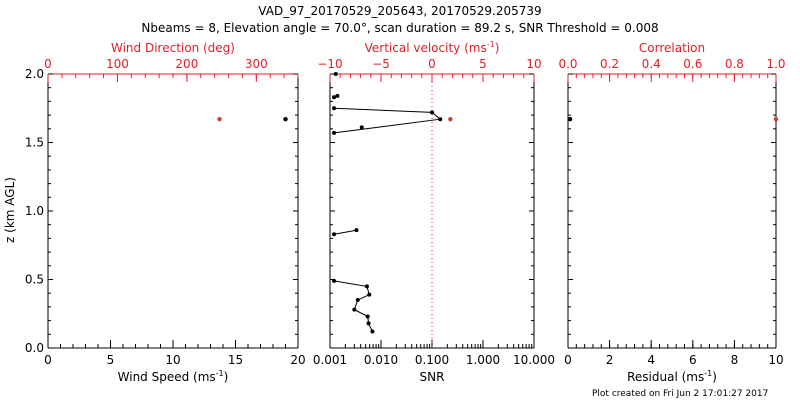 This screenshot has width=800, height=404. Describe the element at coordinates (399, 11) in the screenshot. I see `chart-title: VAD_97_20170529_205643, 20170529.205739` at that location.